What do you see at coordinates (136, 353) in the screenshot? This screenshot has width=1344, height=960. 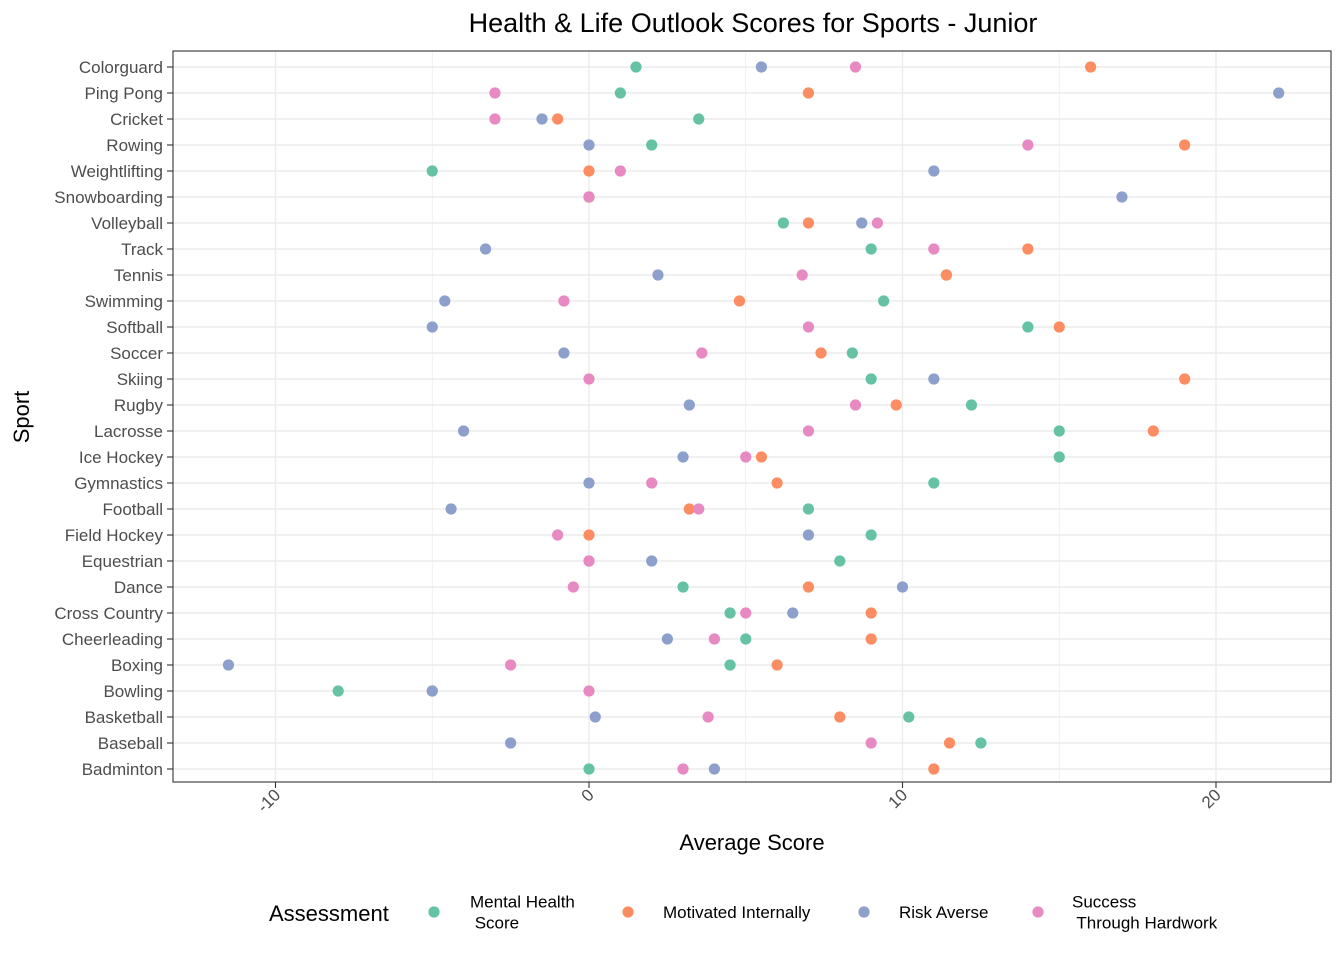 I see `y-tick-label: Soccer` at bounding box center [136, 353].